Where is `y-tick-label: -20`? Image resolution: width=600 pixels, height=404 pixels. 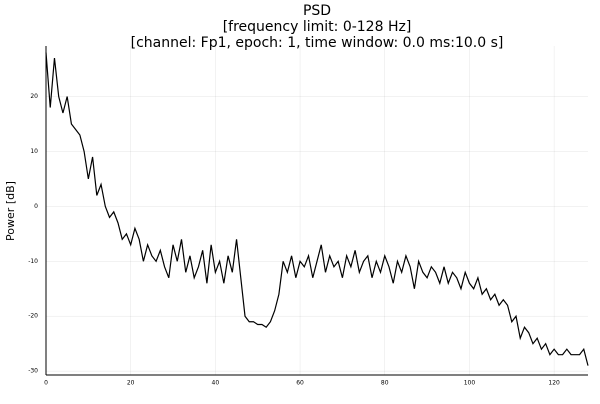 y-tick-label: -20 is located at coordinates (33, 316).